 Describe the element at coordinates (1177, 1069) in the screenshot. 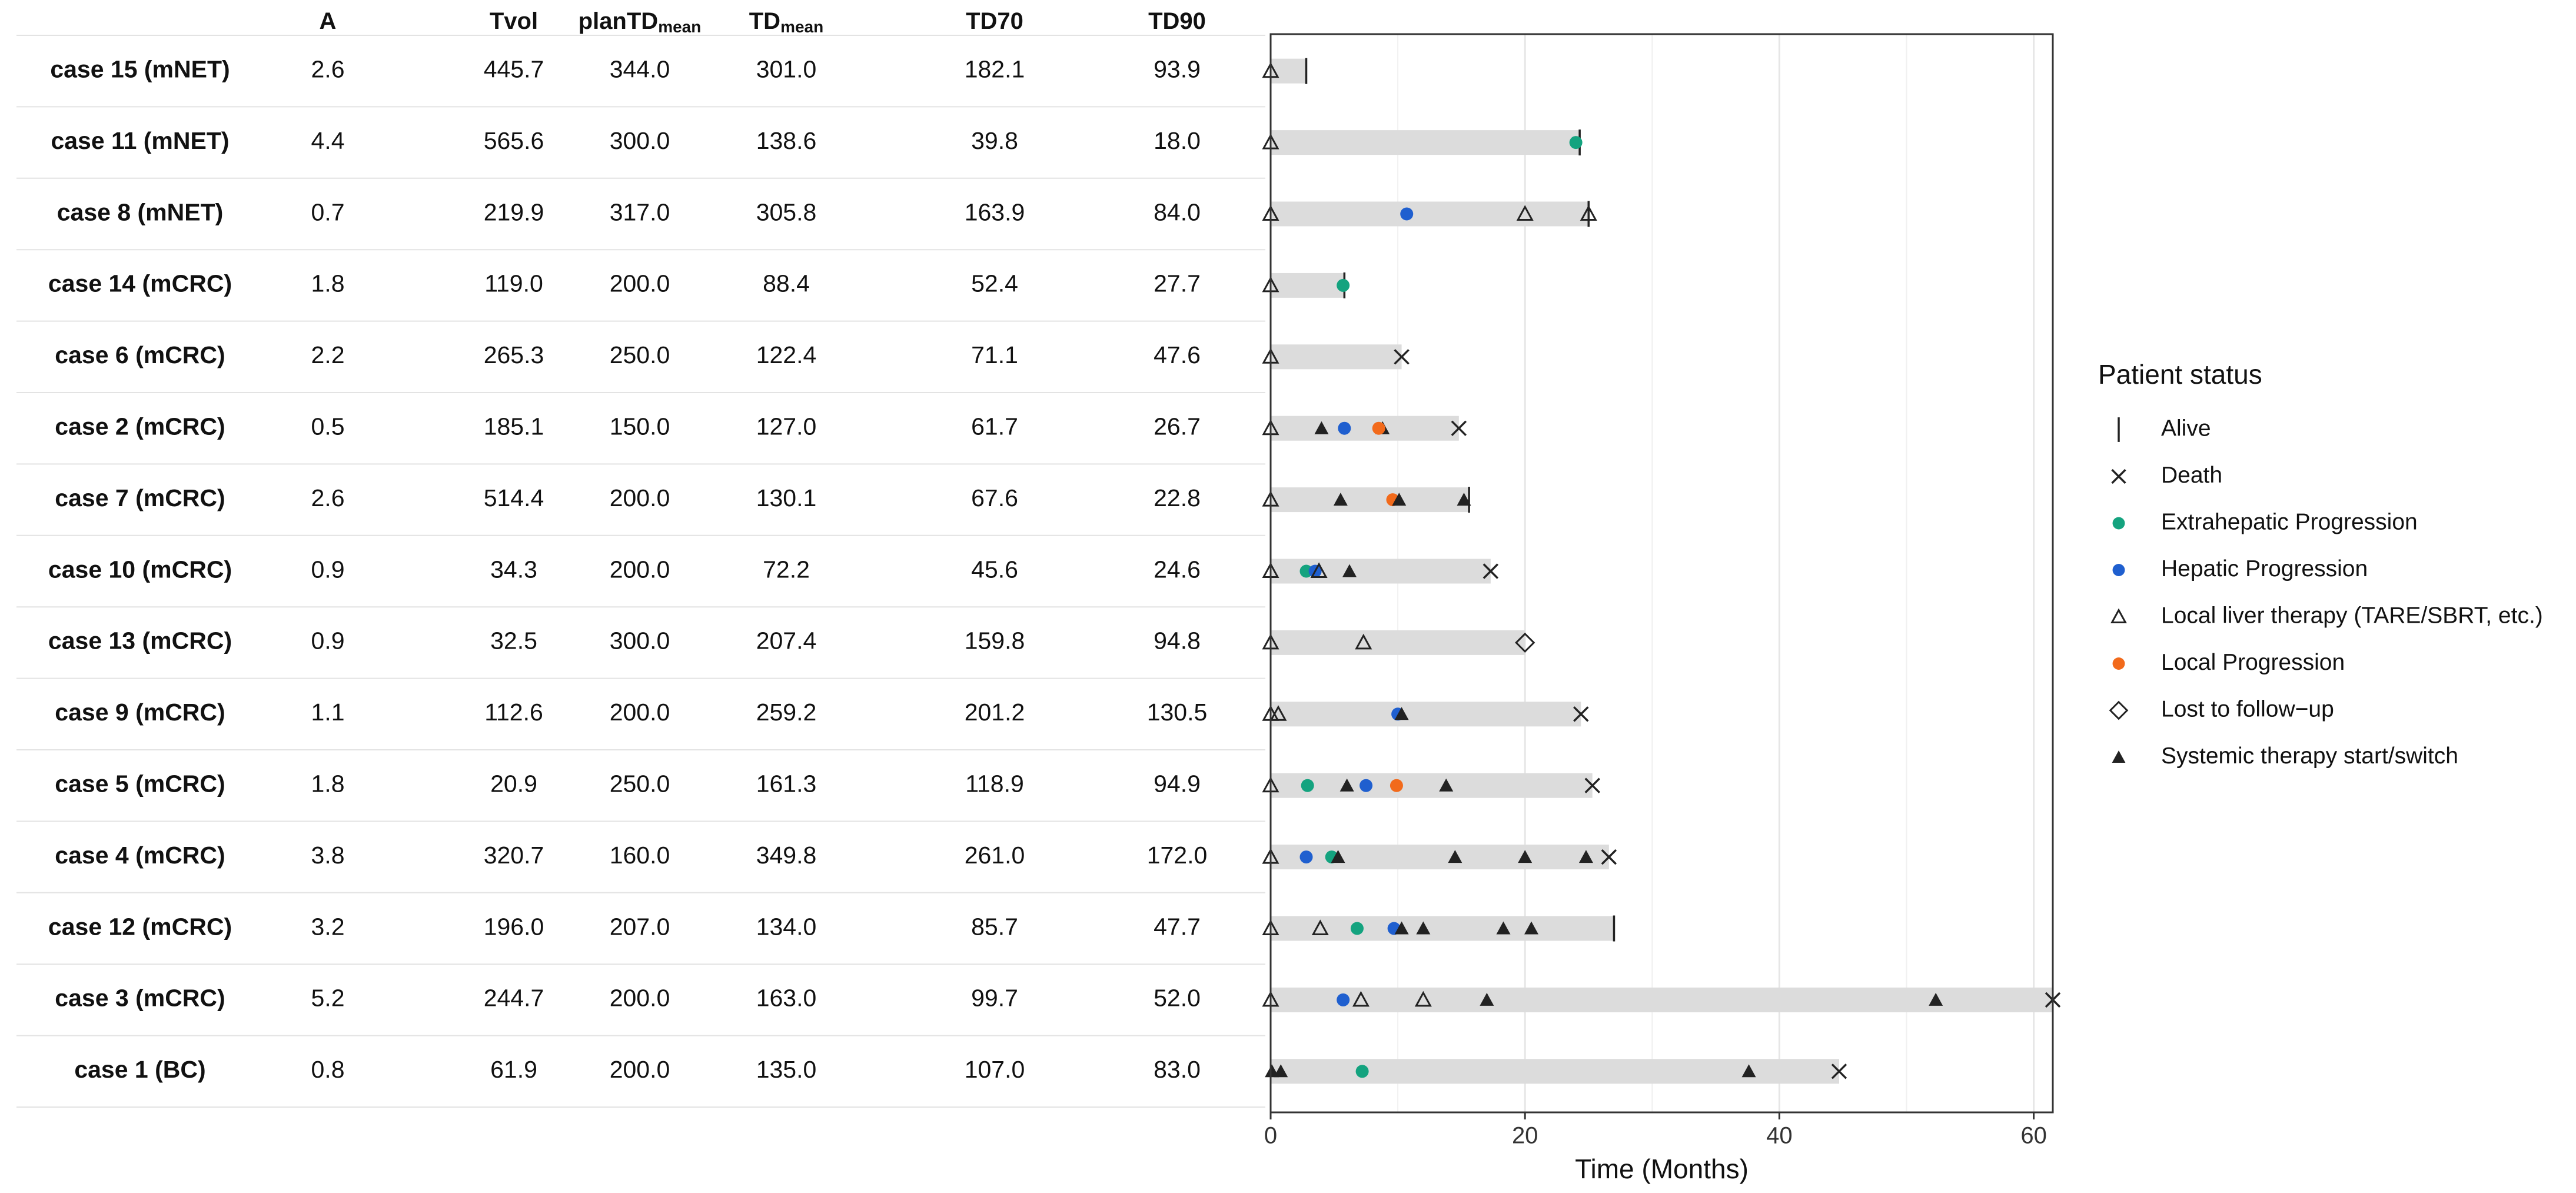

I see `cell-td90: 83.0` at that location.